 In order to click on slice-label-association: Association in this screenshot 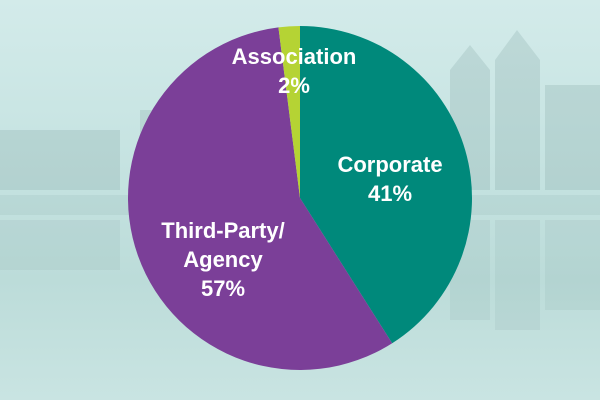, I will do `click(294, 56)`.